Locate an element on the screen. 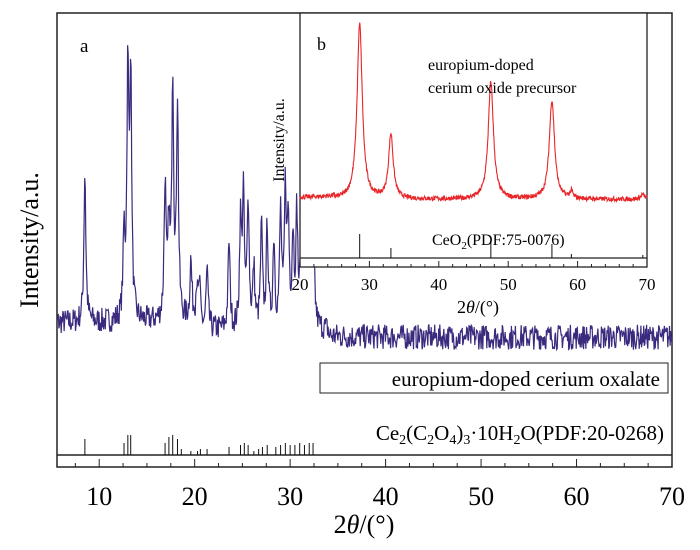 The height and width of the screenshot is (550, 700). formula-text: CeO is located at coordinates (446, 240).